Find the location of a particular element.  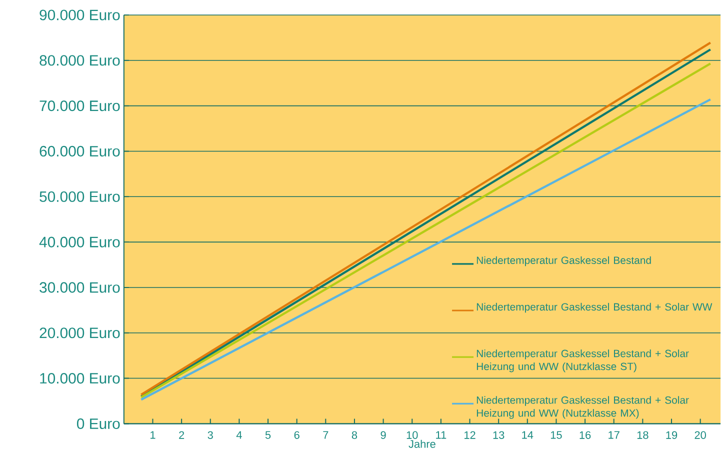

x-tick-label: 5 is located at coordinates (268, 435).